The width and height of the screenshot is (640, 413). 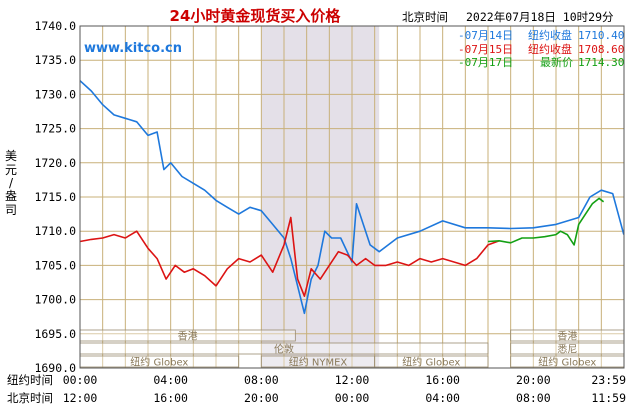 What do you see at coordinates (30, 380) in the screenshot?
I see `ny-time-label: 纽约时间` at bounding box center [30, 380].